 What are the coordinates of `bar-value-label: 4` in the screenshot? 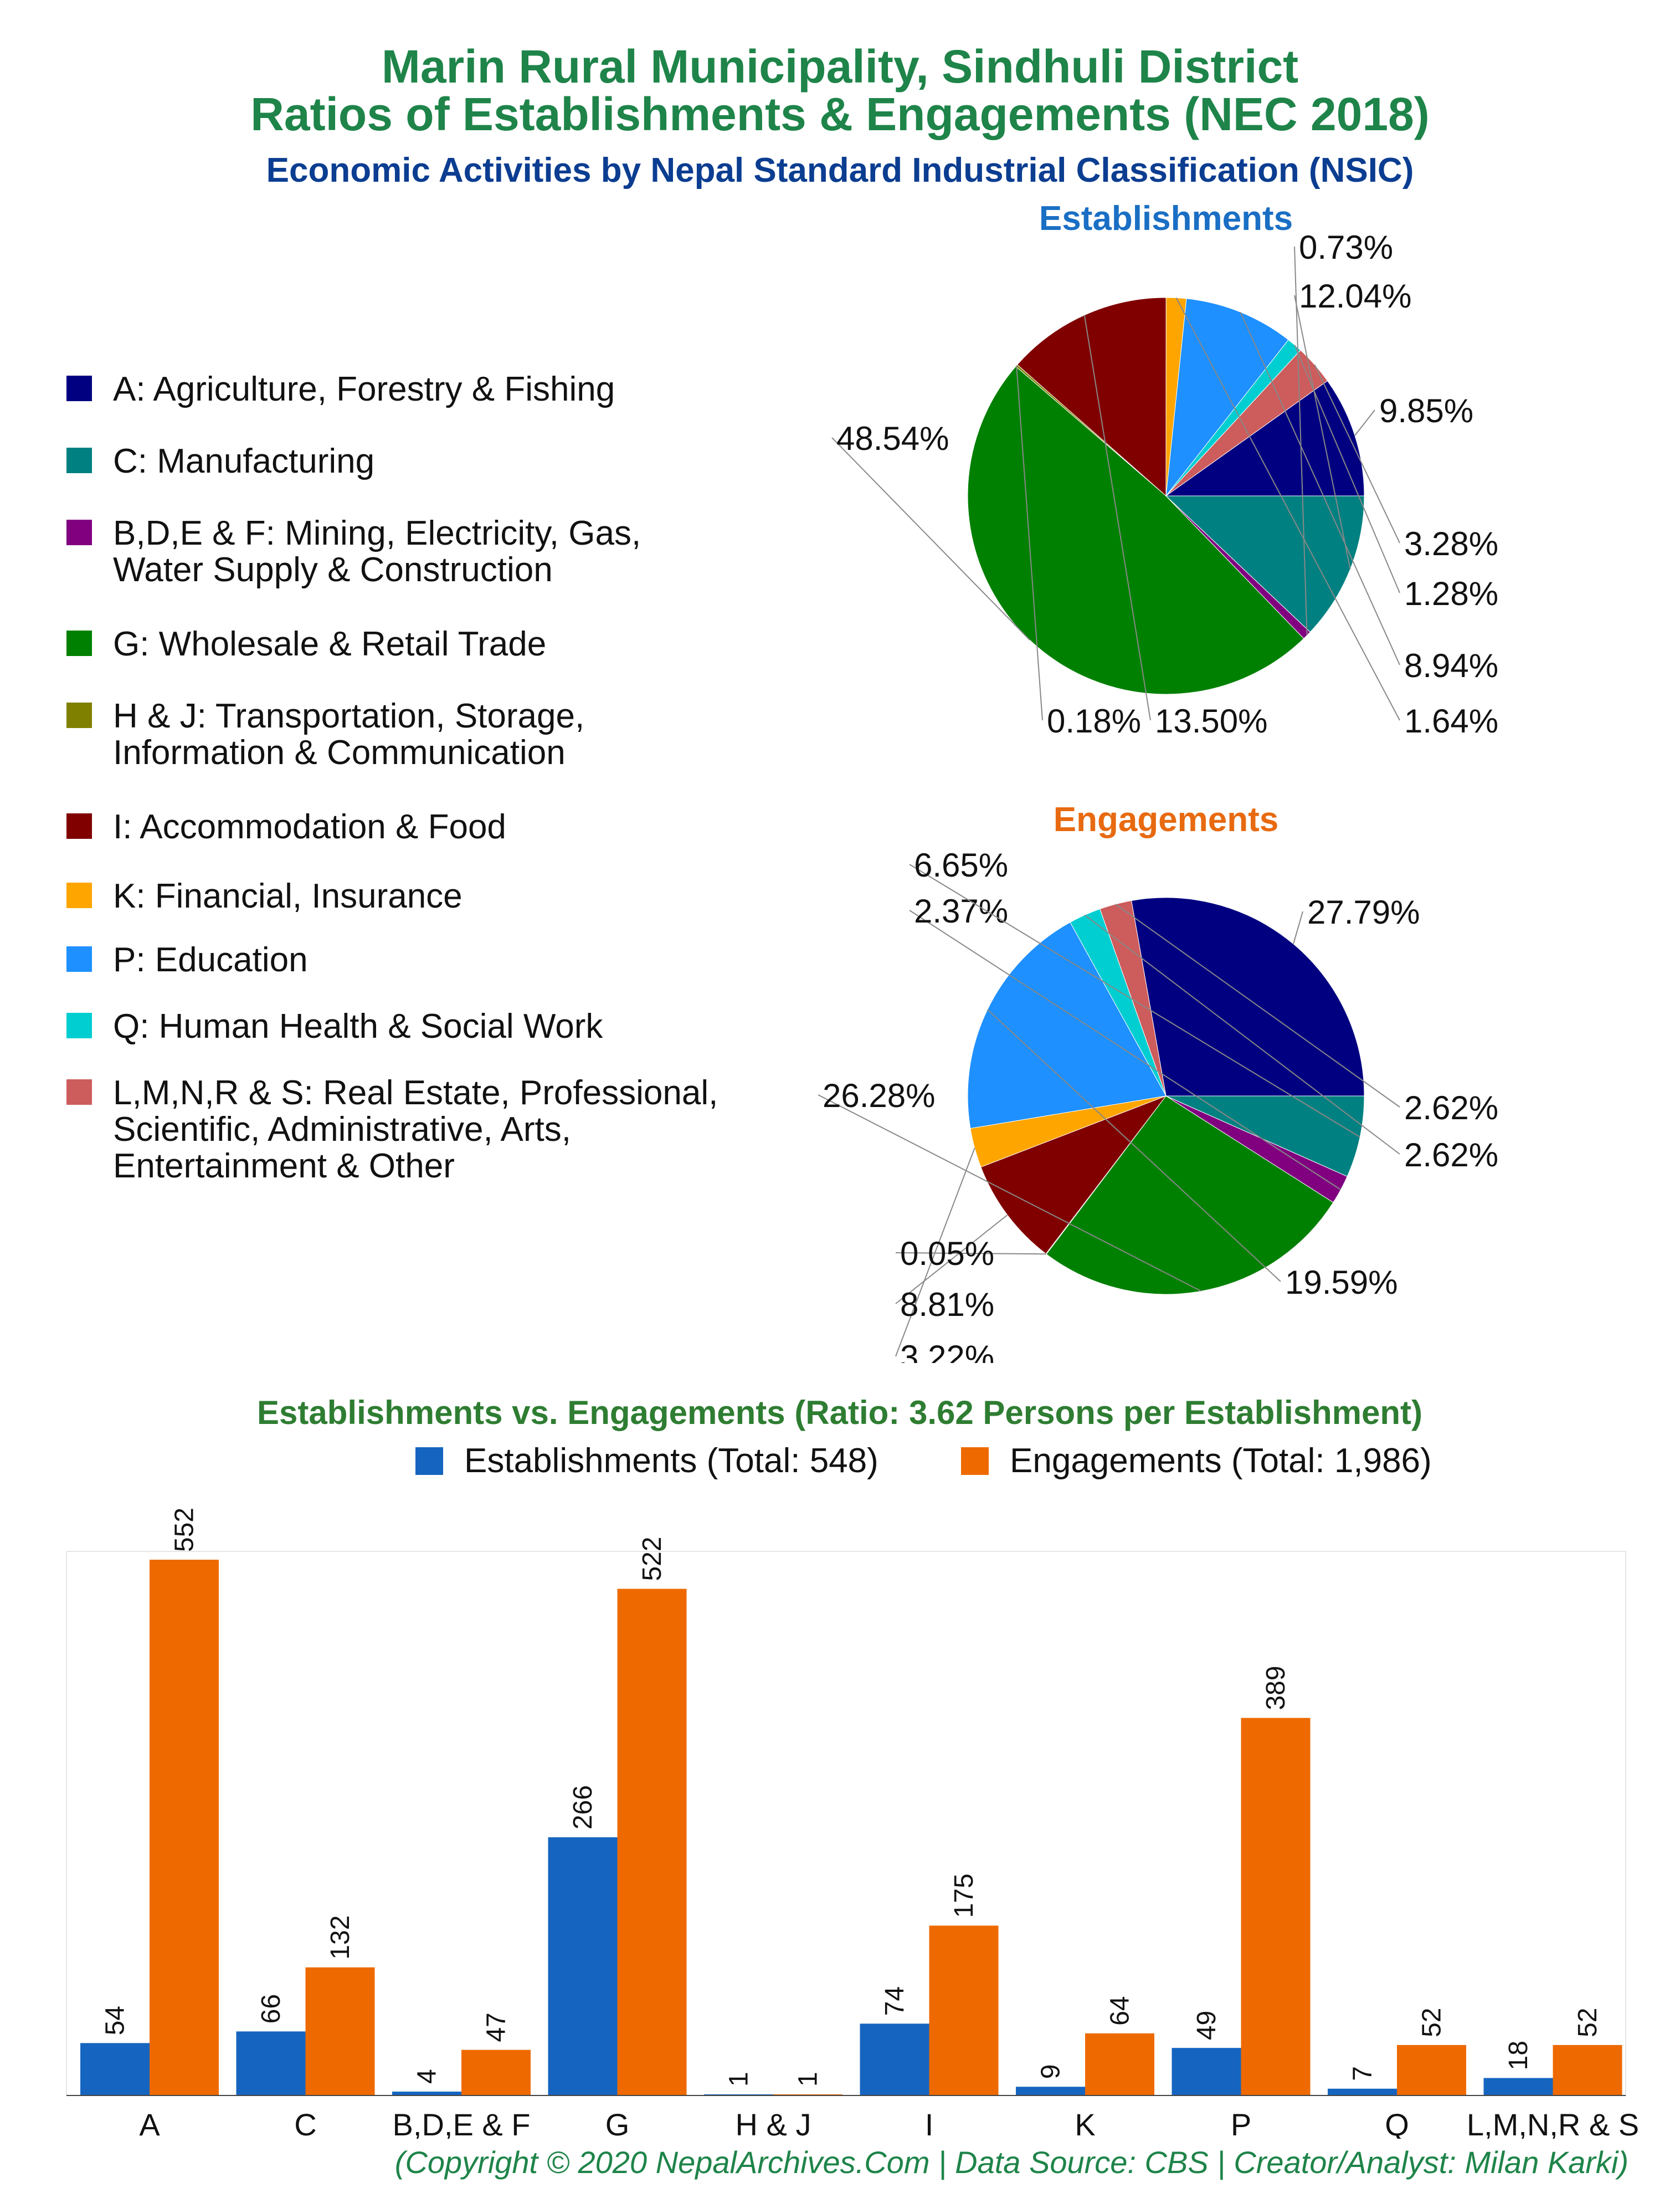 It's located at (427, 2076).